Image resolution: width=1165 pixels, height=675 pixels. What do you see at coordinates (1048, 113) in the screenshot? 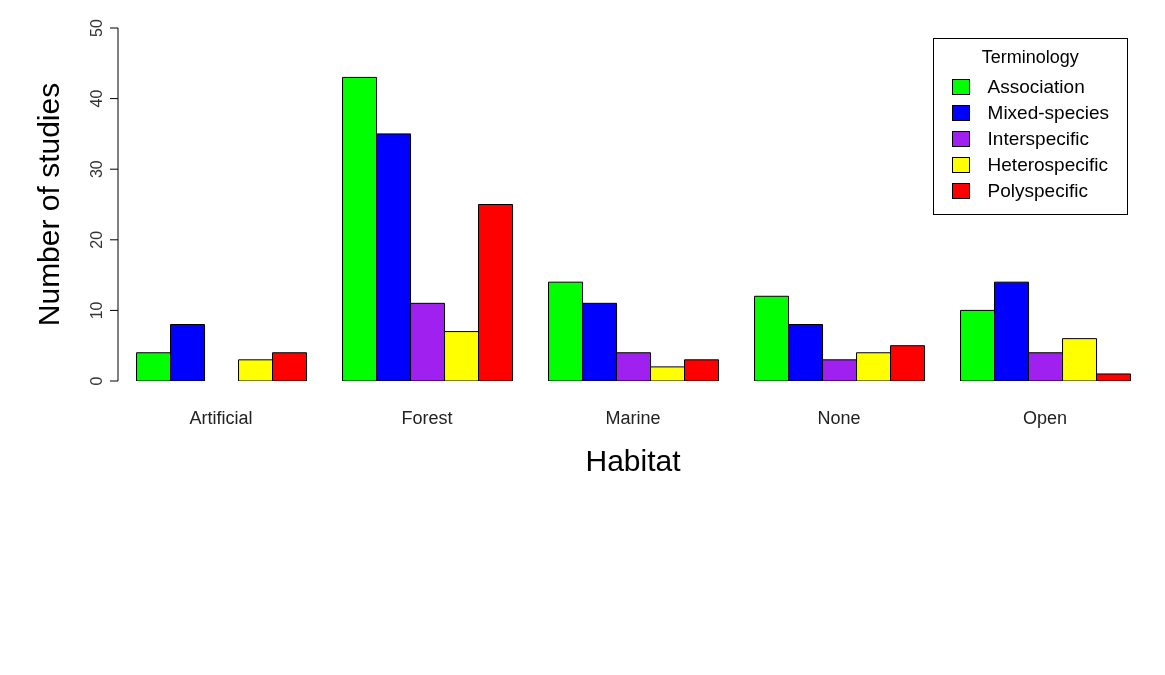
I see `legend-label: Mixed-species` at bounding box center [1048, 113].